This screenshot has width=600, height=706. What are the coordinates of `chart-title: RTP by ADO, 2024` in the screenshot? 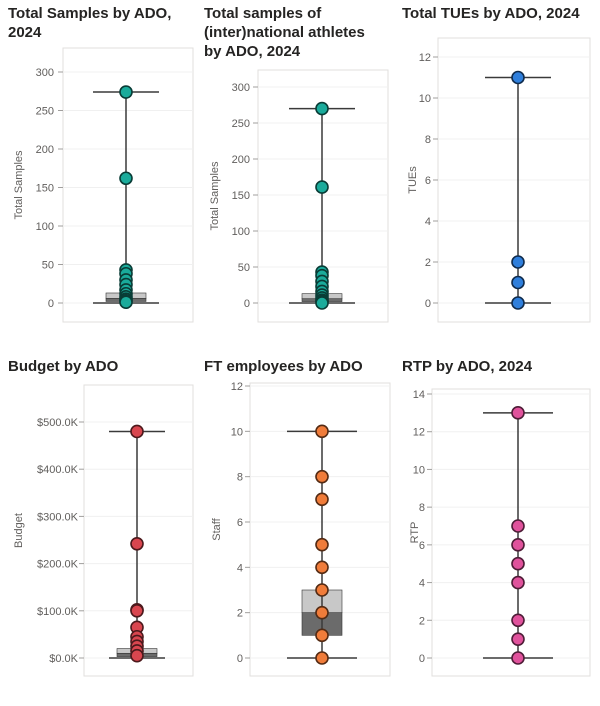 It's located at (467, 366).